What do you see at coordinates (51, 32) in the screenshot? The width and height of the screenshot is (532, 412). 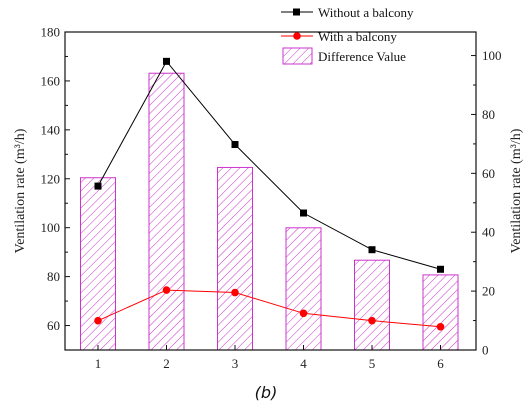 I see `left-tick-label: 180` at bounding box center [51, 32].